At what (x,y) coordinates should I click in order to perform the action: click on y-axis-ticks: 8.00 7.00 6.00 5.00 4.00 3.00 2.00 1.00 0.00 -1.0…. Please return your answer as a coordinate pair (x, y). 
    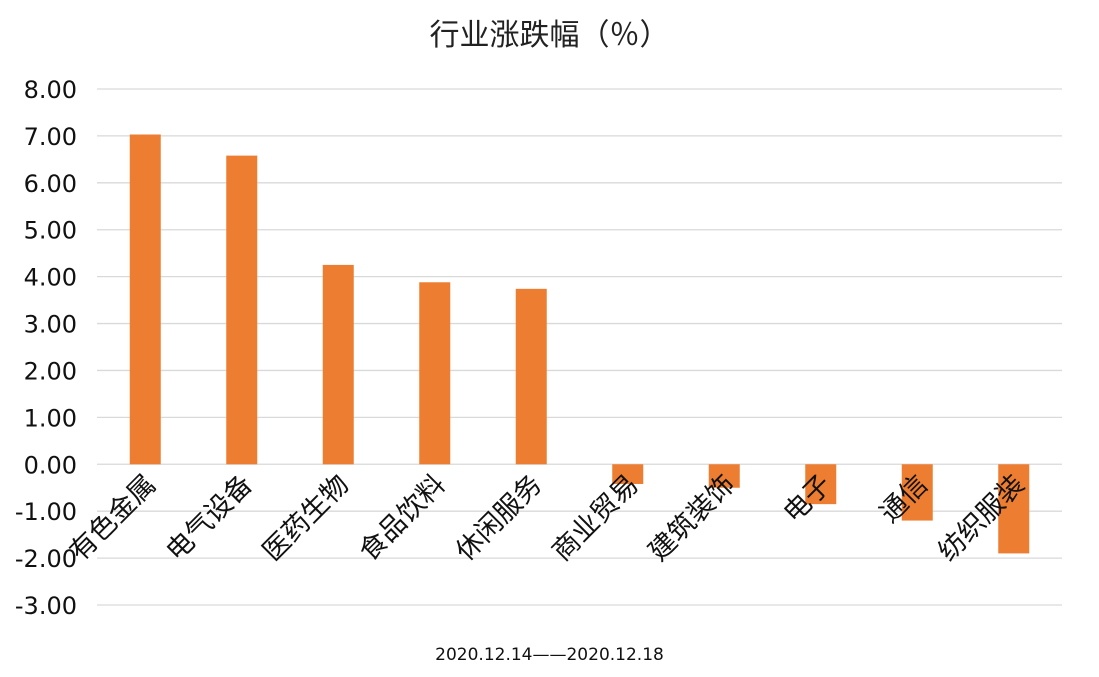
    Looking at the image, I should click on (46, 348).